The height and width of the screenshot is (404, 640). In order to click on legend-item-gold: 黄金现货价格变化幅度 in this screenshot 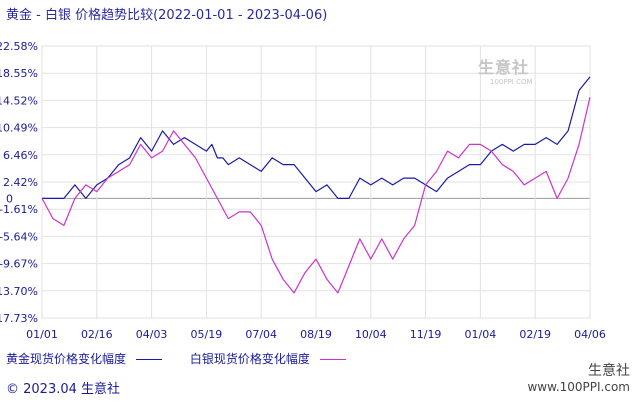, I will do `click(84, 358)`.